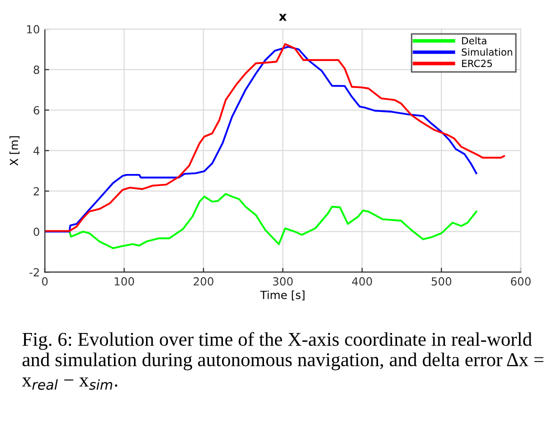  What do you see at coordinates (204, 281) in the screenshot?
I see `x-tick-label: 200` at bounding box center [204, 281].